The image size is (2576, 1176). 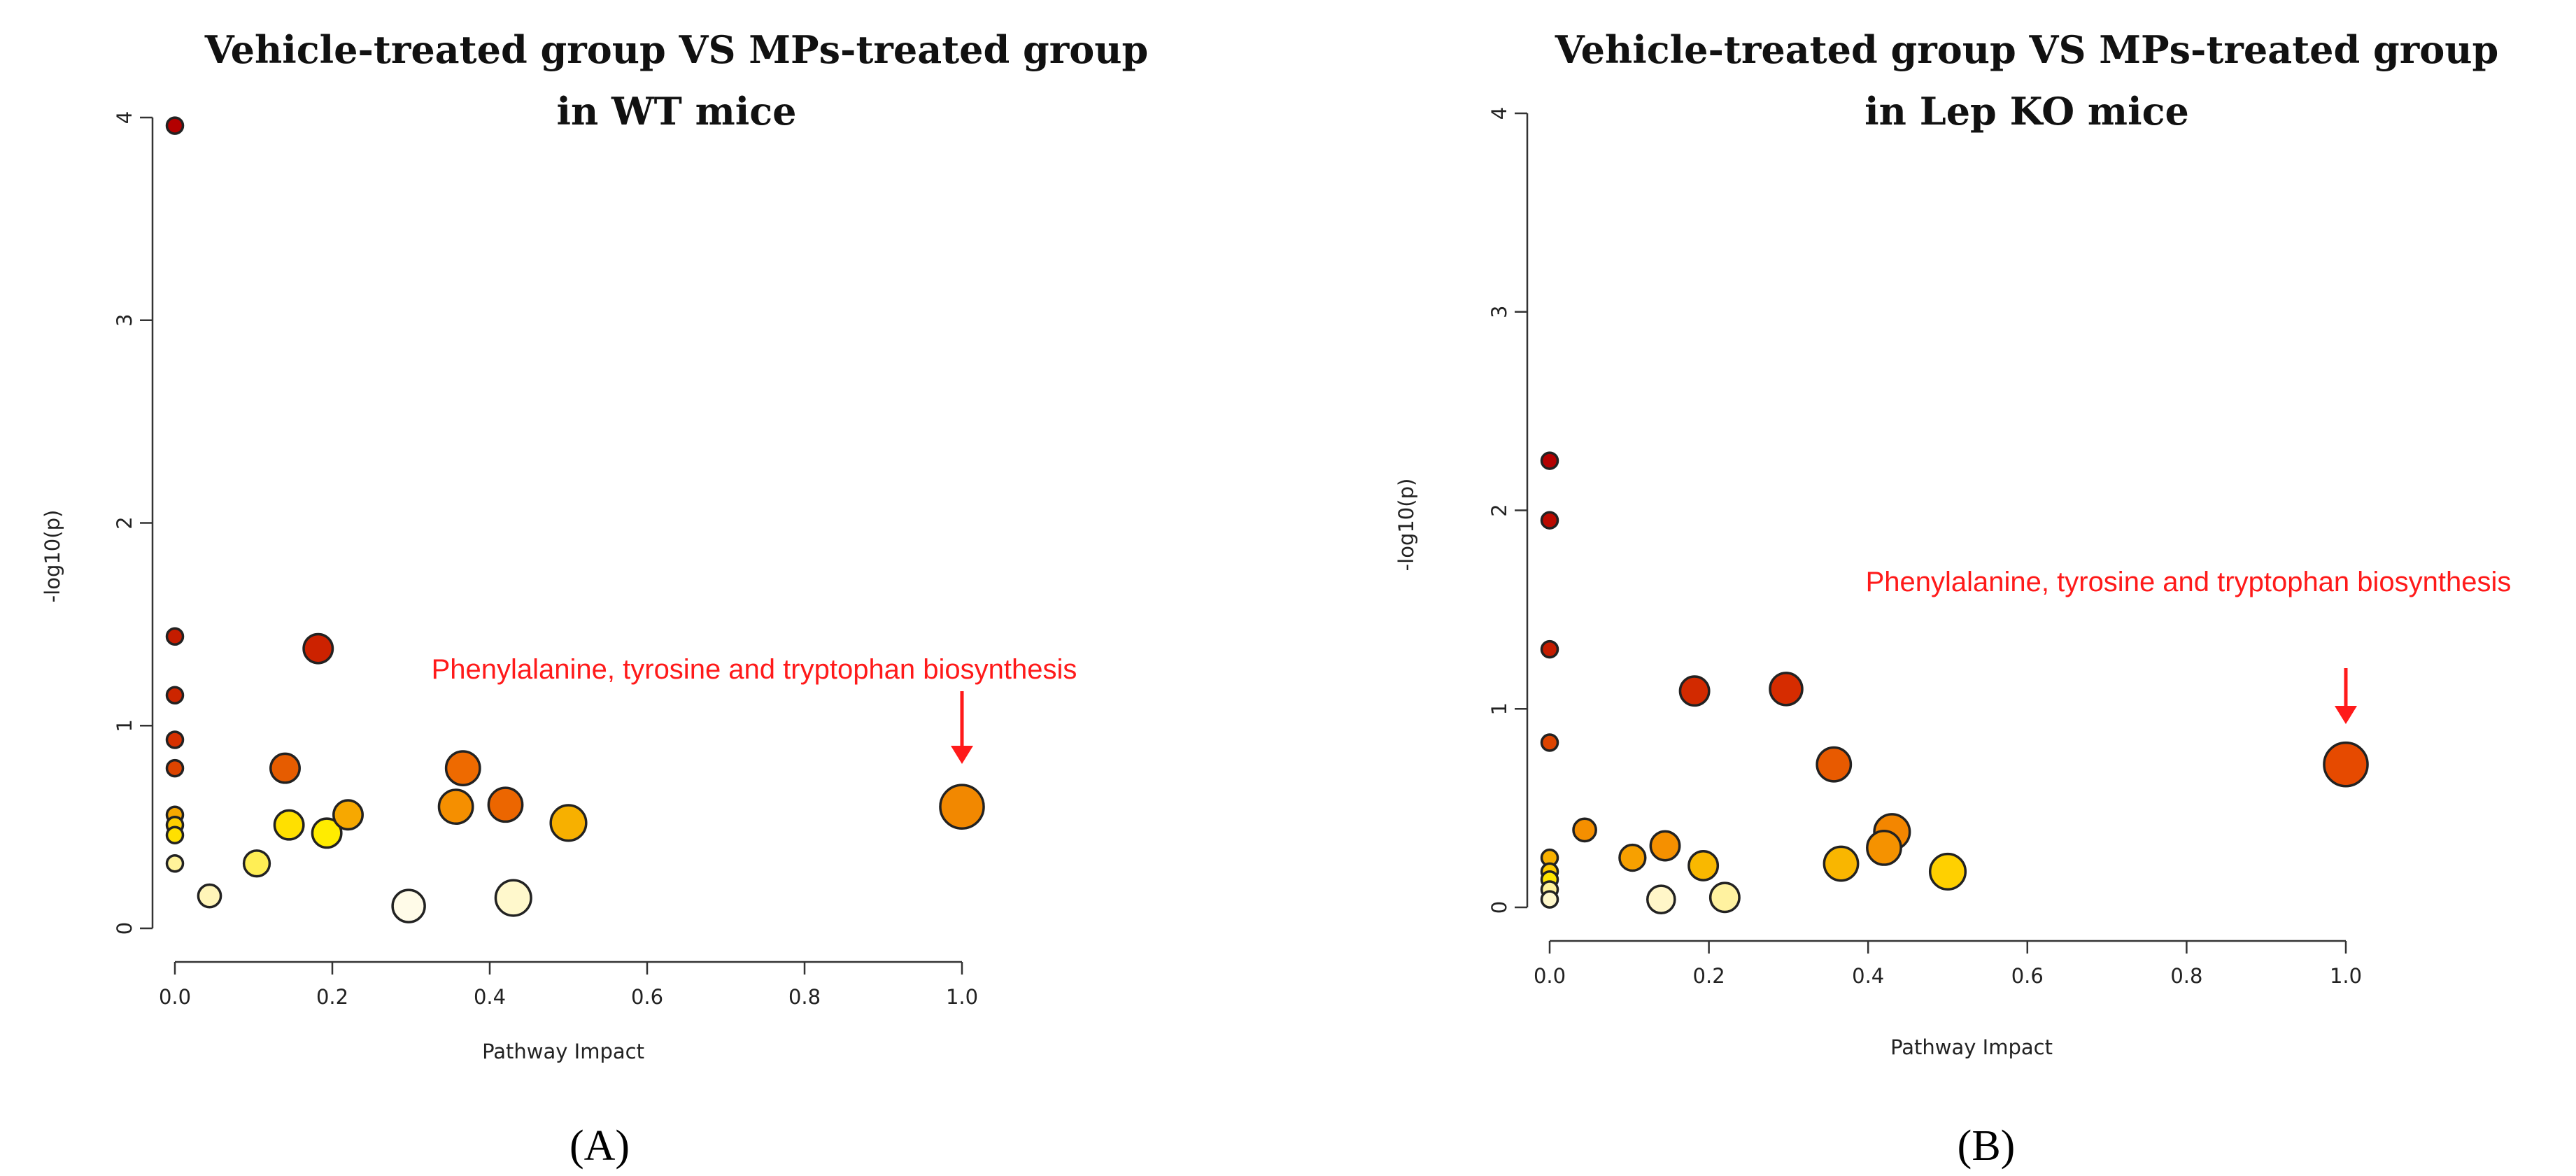 I want to click on marks, so click(x=1954, y=682).